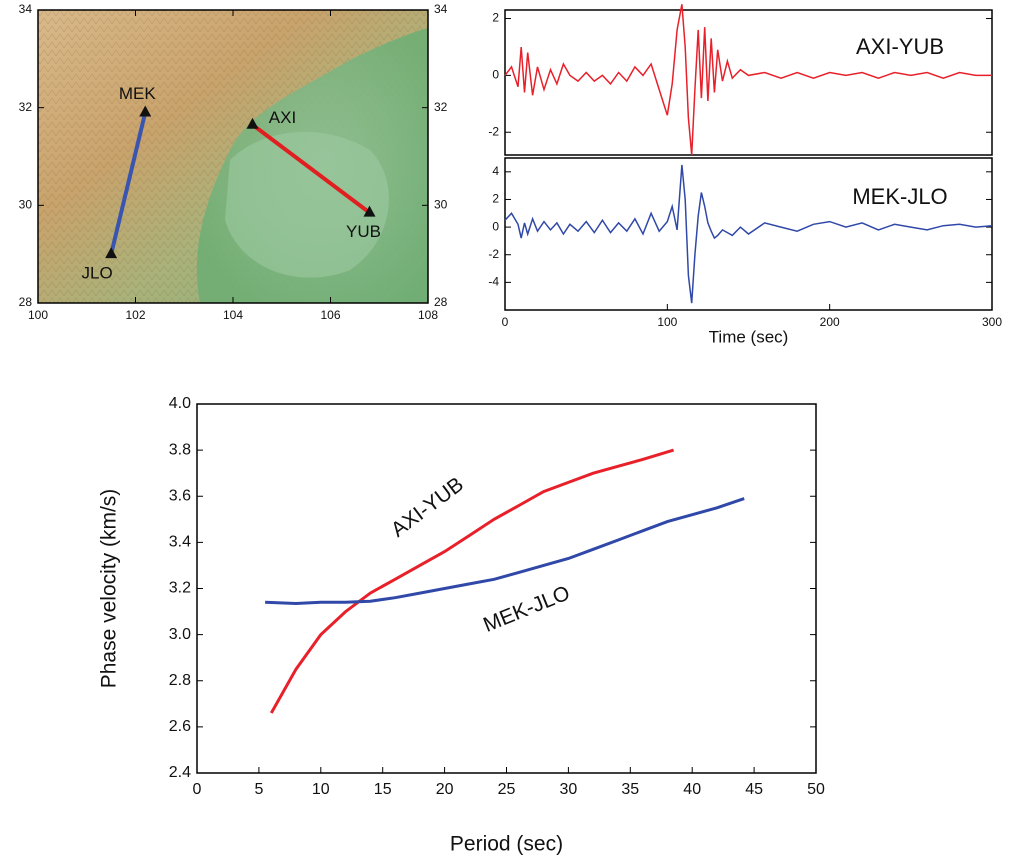 The height and width of the screenshot is (865, 1010). Describe the element at coordinates (445, 789) in the screenshot. I see `x-tick-label: 20` at that location.